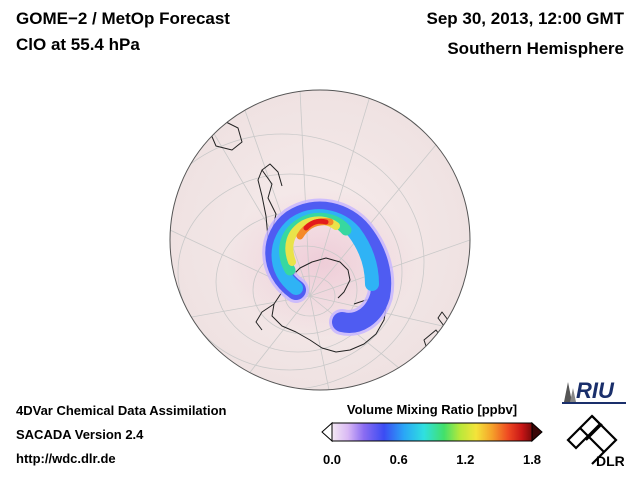 This screenshot has height=480, width=640. Describe the element at coordinates (398, 459) in the screenshot. I see `colorbar-tick-label: 0.6` at that location.